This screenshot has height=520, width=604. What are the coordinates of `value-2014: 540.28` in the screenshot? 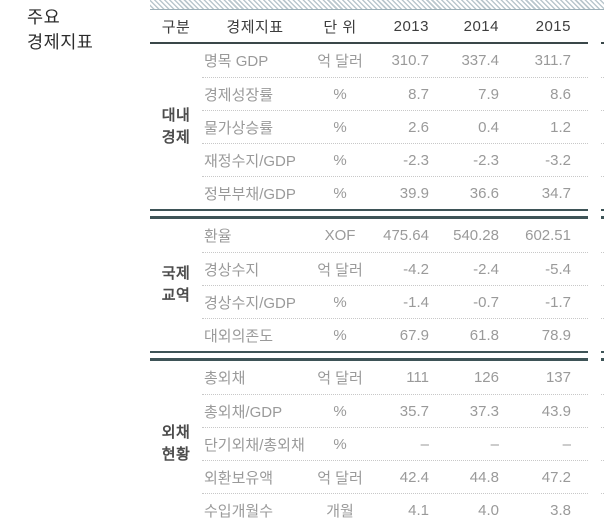 It's located at (476, 235).